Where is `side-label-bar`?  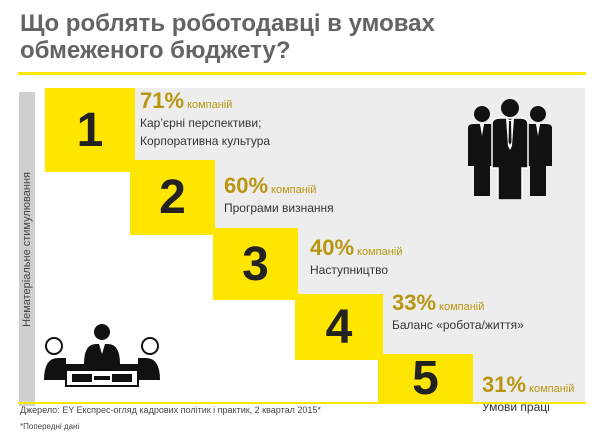 side-label-bar is located at coordinates (27, 249).